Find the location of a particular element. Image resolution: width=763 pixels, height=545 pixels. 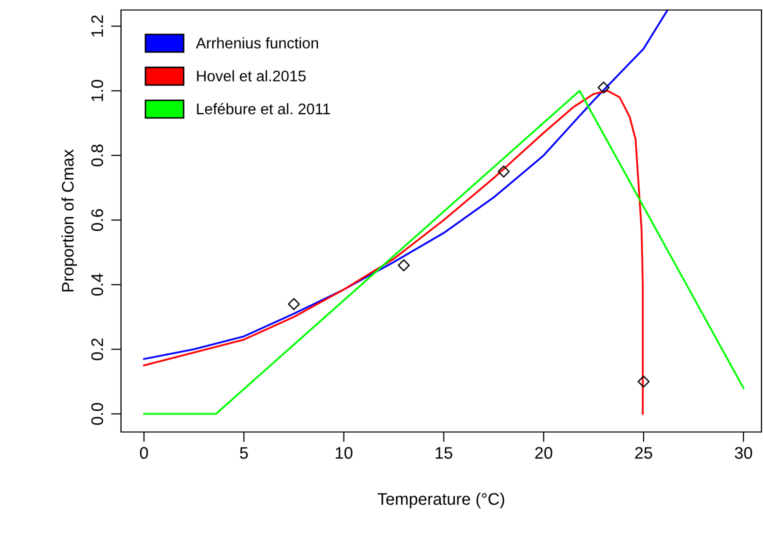

x-tick-label: 30 is located at coordinates (743, 453).